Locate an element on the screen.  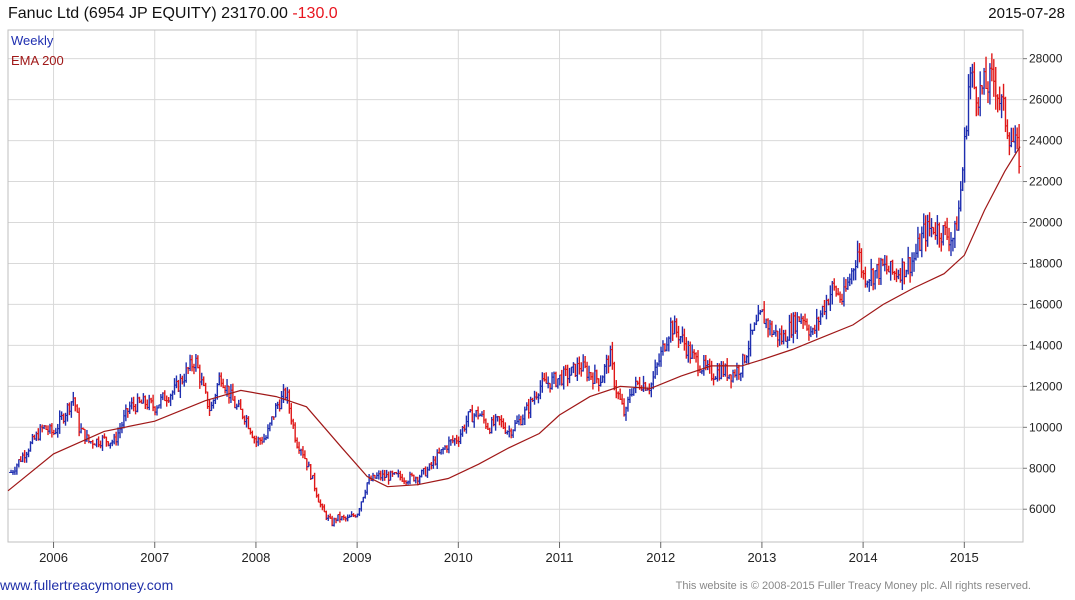
x-tick-label: 2007 is located at coordinates (154, 557).